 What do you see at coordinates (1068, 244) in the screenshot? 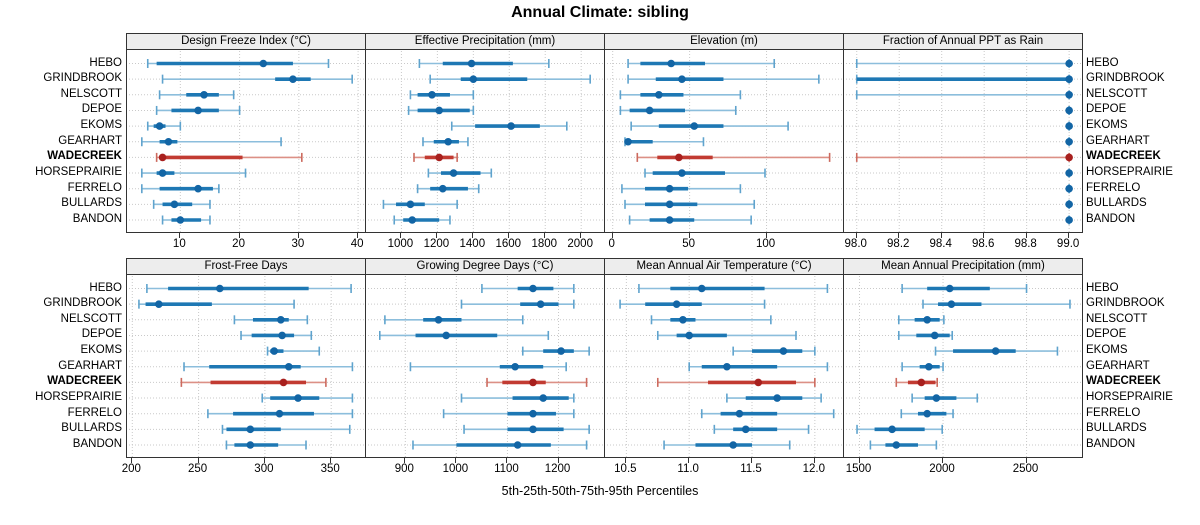
I see `x-axis-tick-label: 99.0` at bounding box center [1068, 244].